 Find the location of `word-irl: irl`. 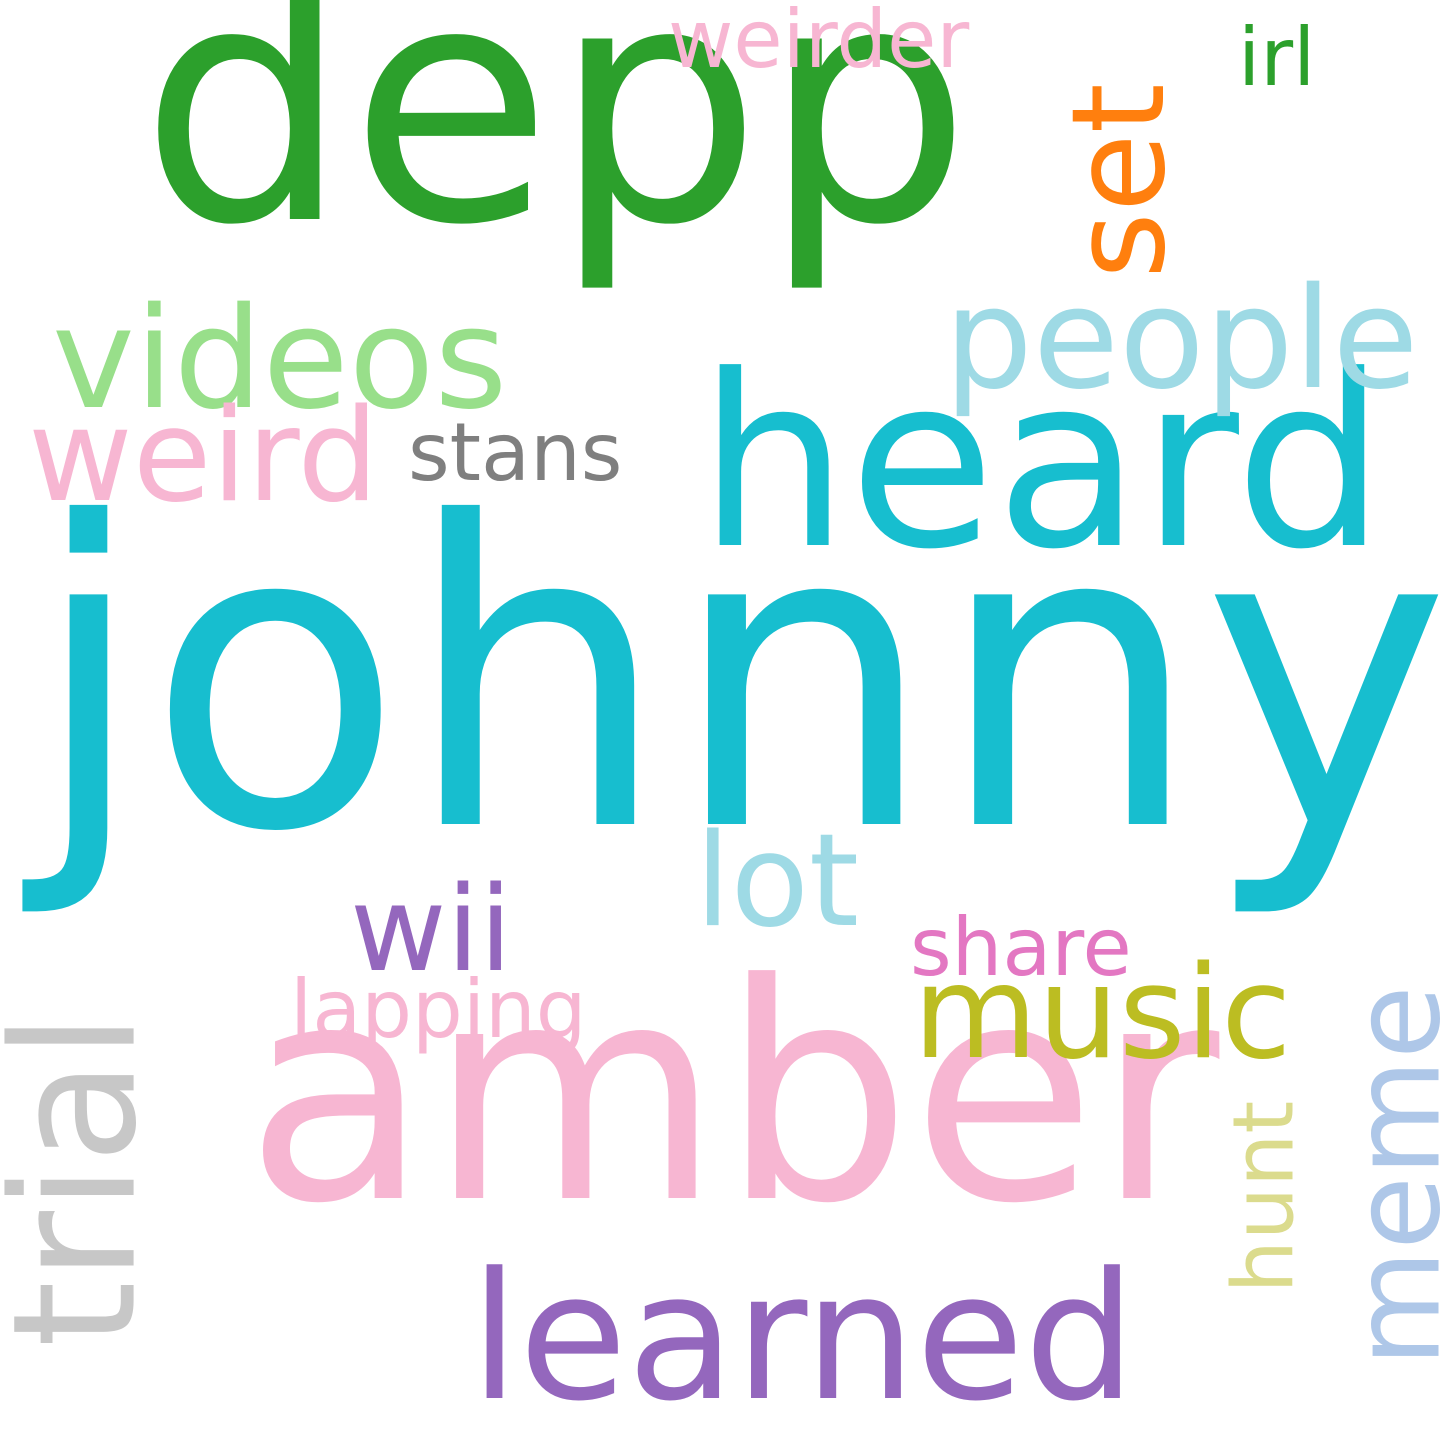

word-irl: irl is located at coordinates (1277, 57).